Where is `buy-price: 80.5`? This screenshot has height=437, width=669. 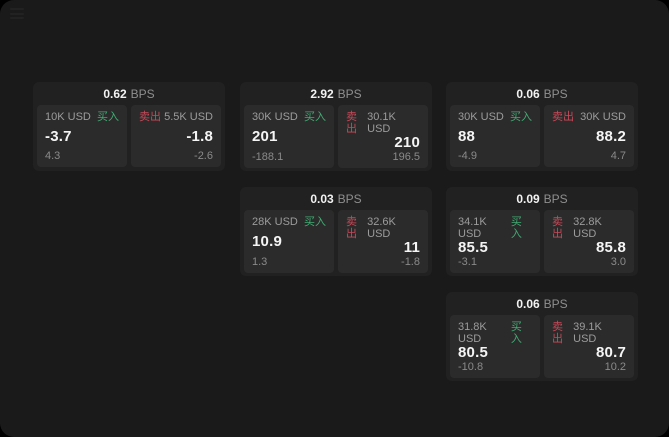
buy-price: 80.5 is located at coordinates (473, 352).